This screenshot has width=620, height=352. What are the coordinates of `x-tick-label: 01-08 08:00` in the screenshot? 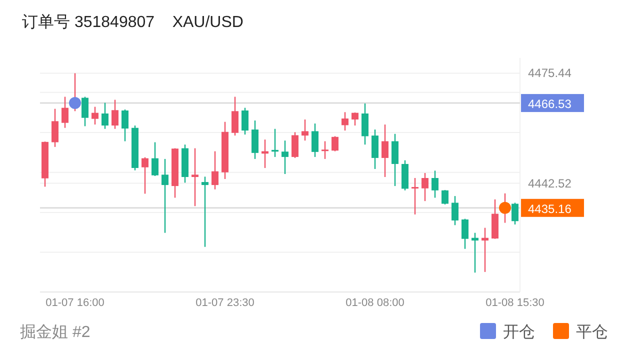 It's located at (375, 303).